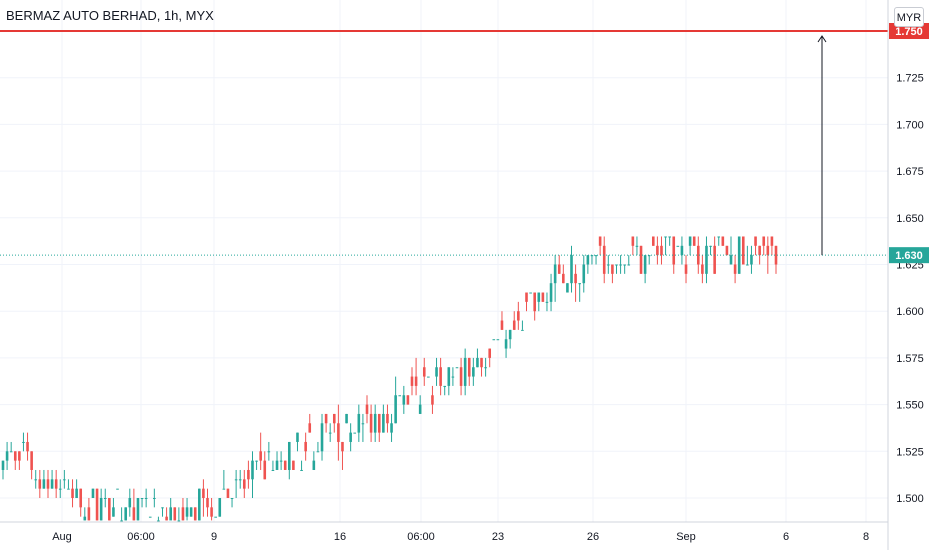 The height and width of the screenshot is (550, 932). I want to click on time-tick-label: Sep, so click(686, 537).